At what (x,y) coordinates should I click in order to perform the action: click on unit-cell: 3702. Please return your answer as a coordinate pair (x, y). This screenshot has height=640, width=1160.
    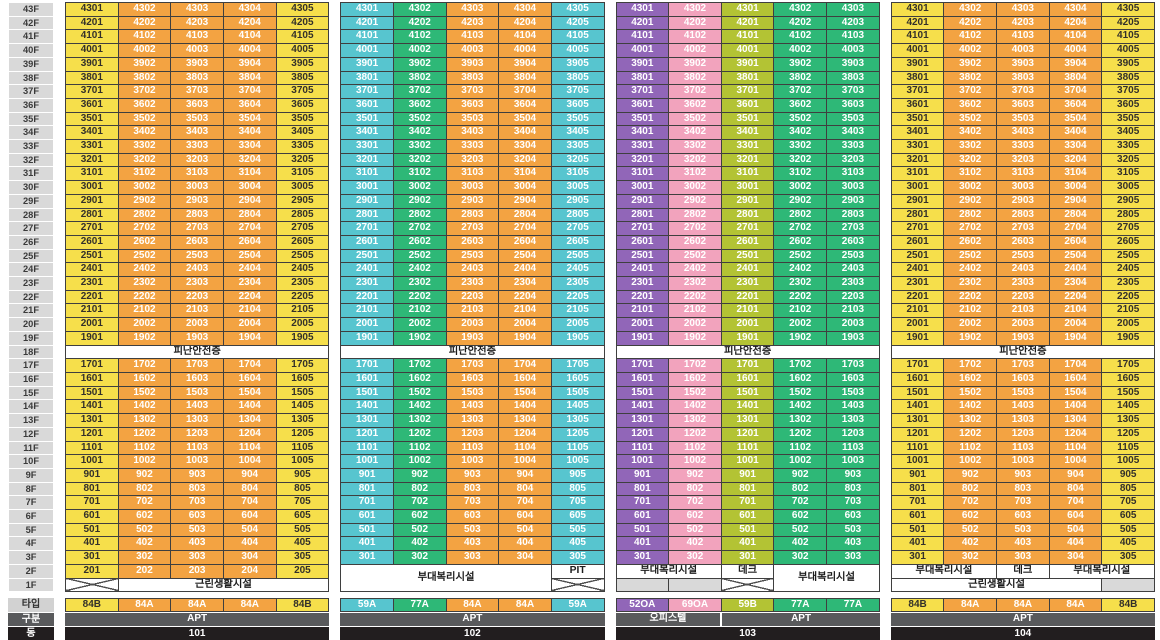
    Looking at the image, I should click on (144, 91).